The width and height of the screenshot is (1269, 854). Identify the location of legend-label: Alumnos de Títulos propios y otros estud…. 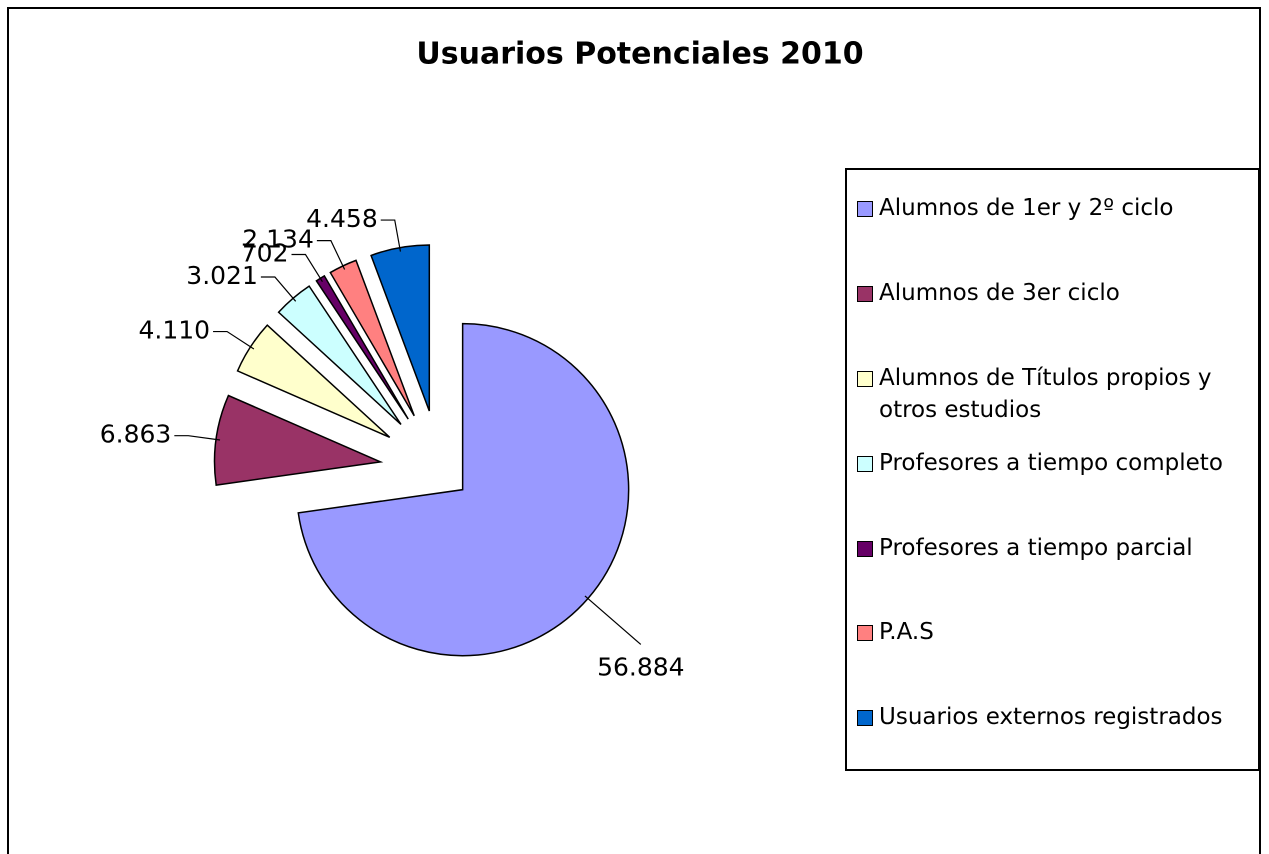
(1045, 394).